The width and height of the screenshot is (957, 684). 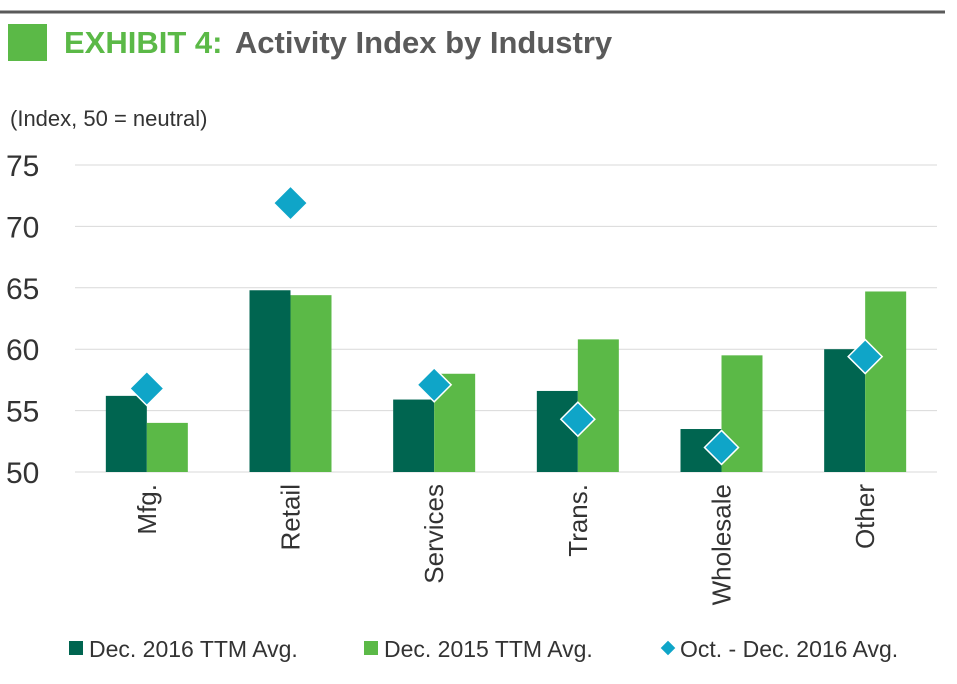 I want to click on x-axis-ticks: Mfg. Retail Services Trans. Wholesale Other, so click(x=506, y=545).